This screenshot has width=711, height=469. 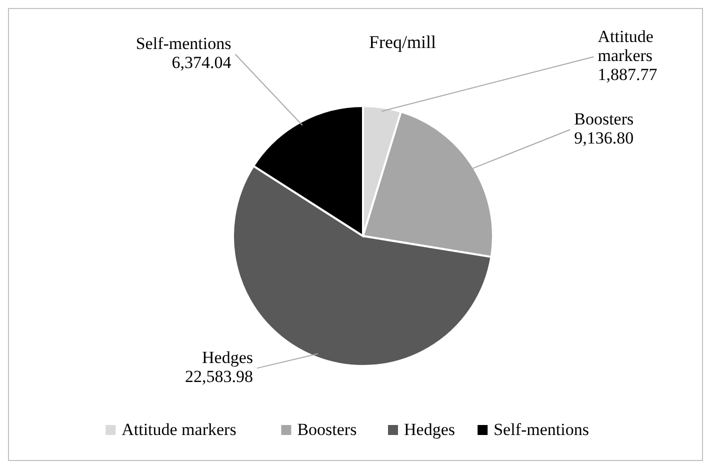 I want to click on data-label: 6,374.04, so click(x=202, y=62).